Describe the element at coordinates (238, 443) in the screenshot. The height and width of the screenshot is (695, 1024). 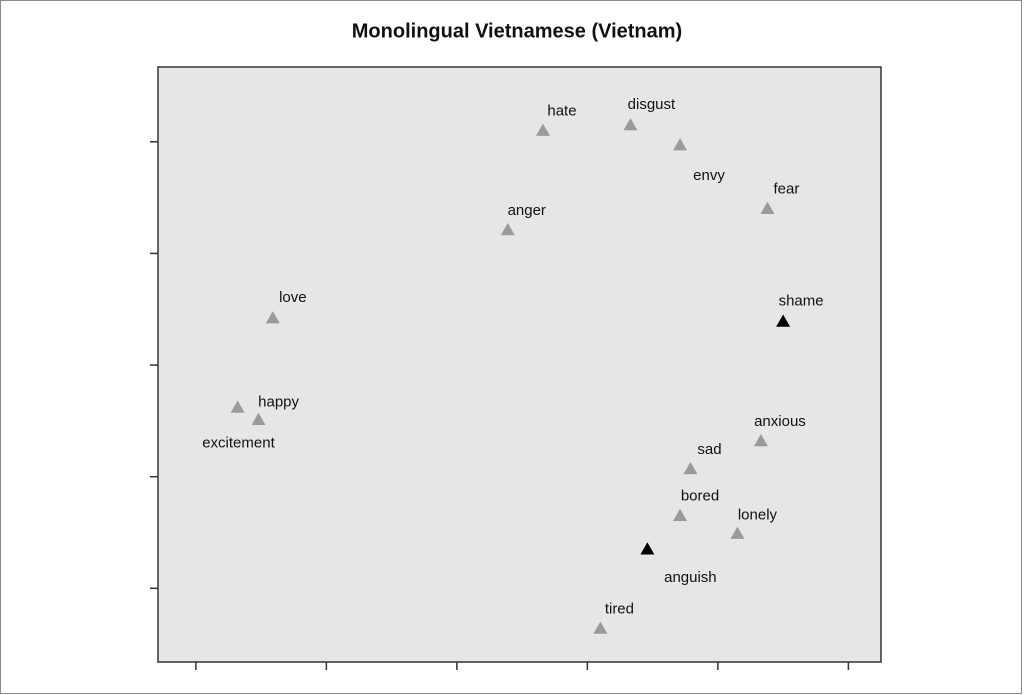
I see `point-label: excitement` at that location.